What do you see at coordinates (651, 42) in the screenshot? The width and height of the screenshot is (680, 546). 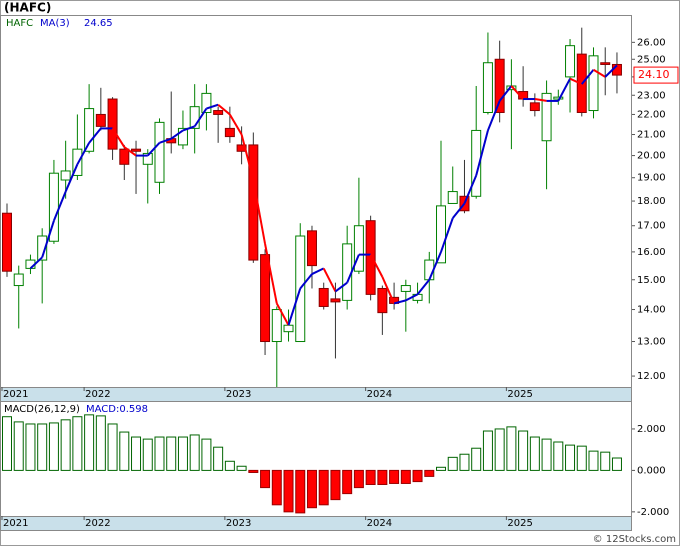 I see `y-tick-label: 26.00` at bounding box center [651, 42].